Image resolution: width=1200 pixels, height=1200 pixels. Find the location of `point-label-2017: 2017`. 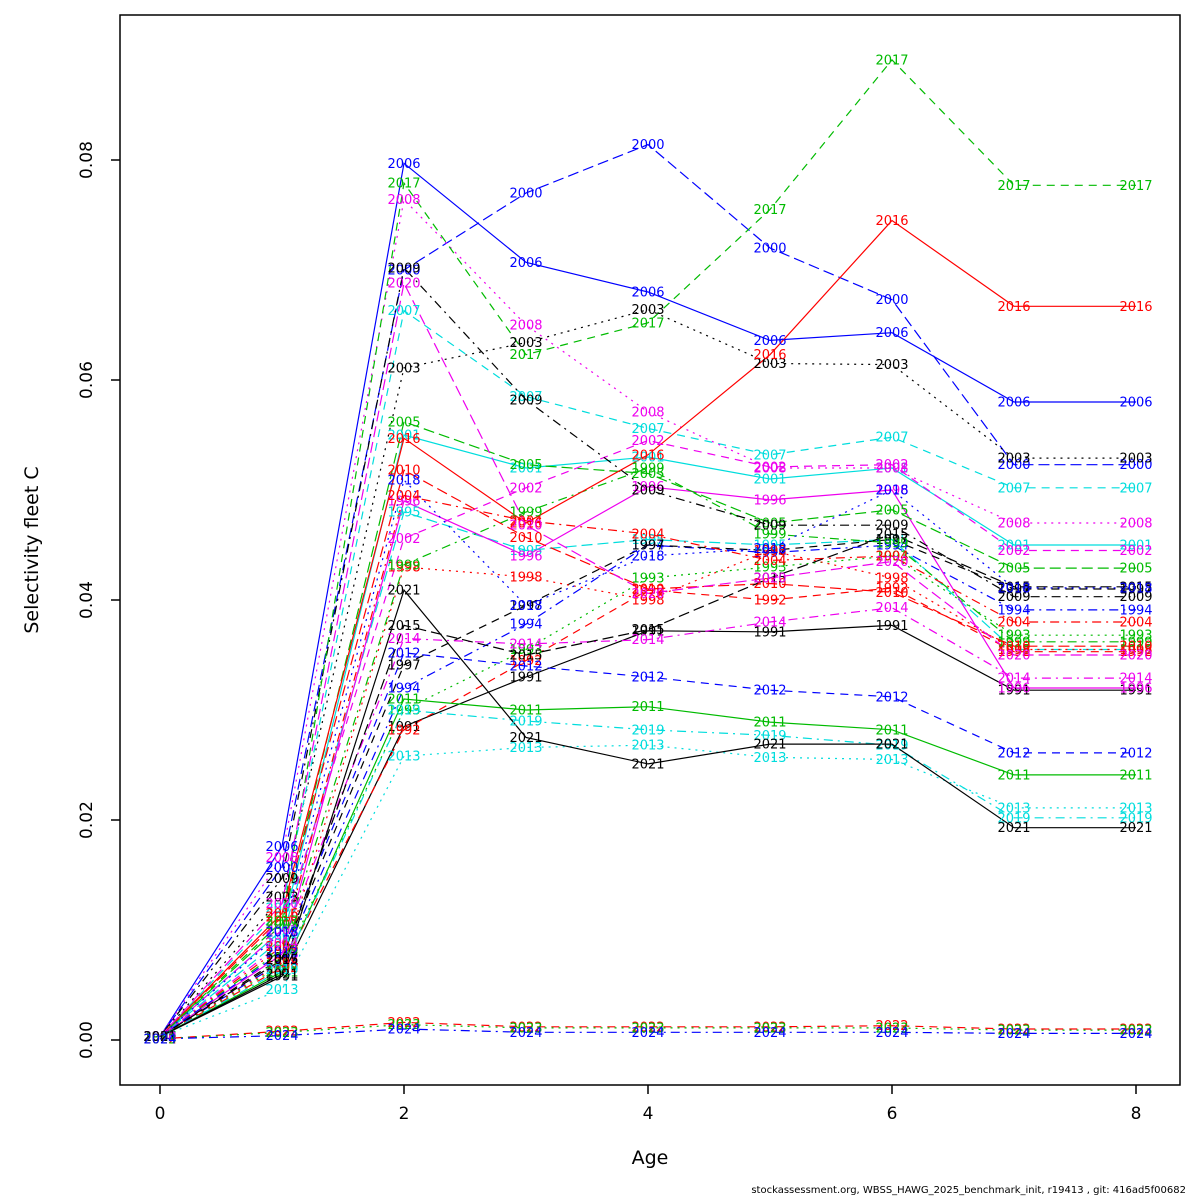

point-label-2017: 2017 is located at coordinates (1013, 186).